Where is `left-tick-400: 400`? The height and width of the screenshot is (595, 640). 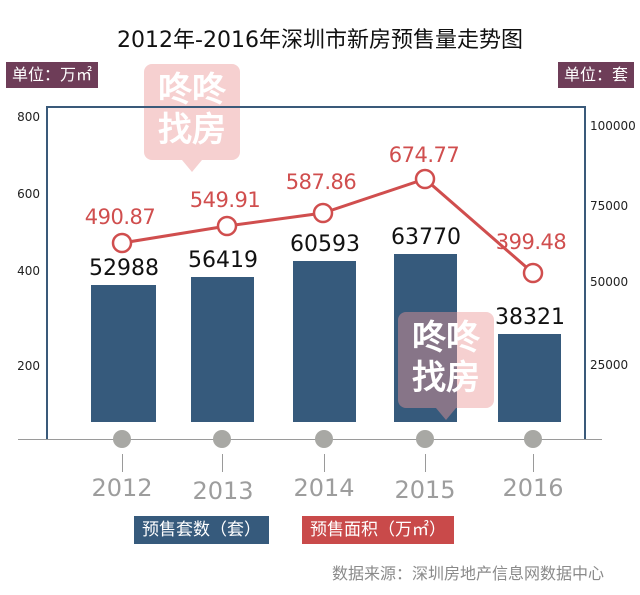 left-tick-400: 400 is located at coordinates (28, 271).